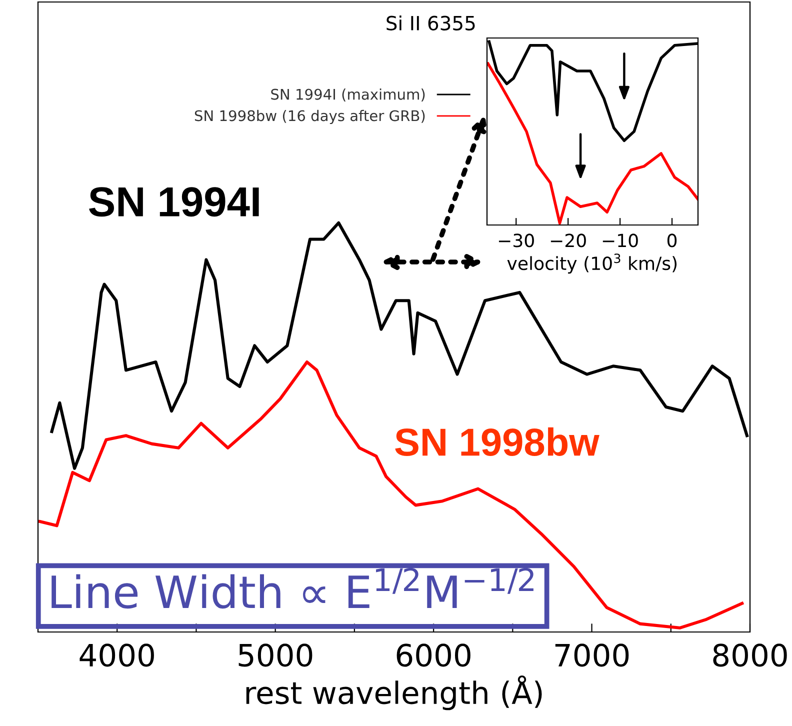 Image resolution: width=792 pixels, height=726 pixels. What do you see at coordinates (430, 22) in the screenshot?
I see `chart-title: Si II 6355` at bounding box center [430, 22].